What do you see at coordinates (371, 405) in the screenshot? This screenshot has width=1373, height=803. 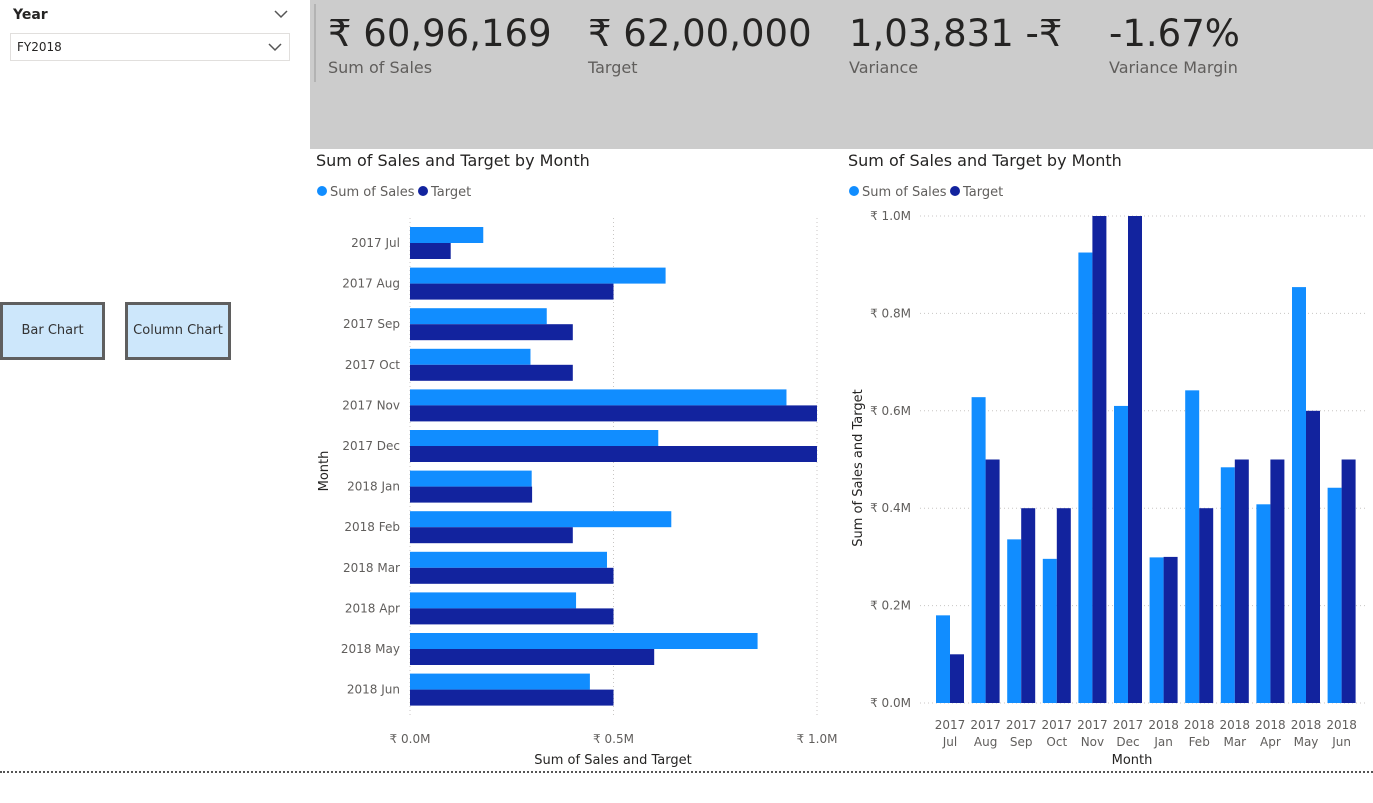 I see `category-label: 2017 Nov` at bounding box center [371, 405].